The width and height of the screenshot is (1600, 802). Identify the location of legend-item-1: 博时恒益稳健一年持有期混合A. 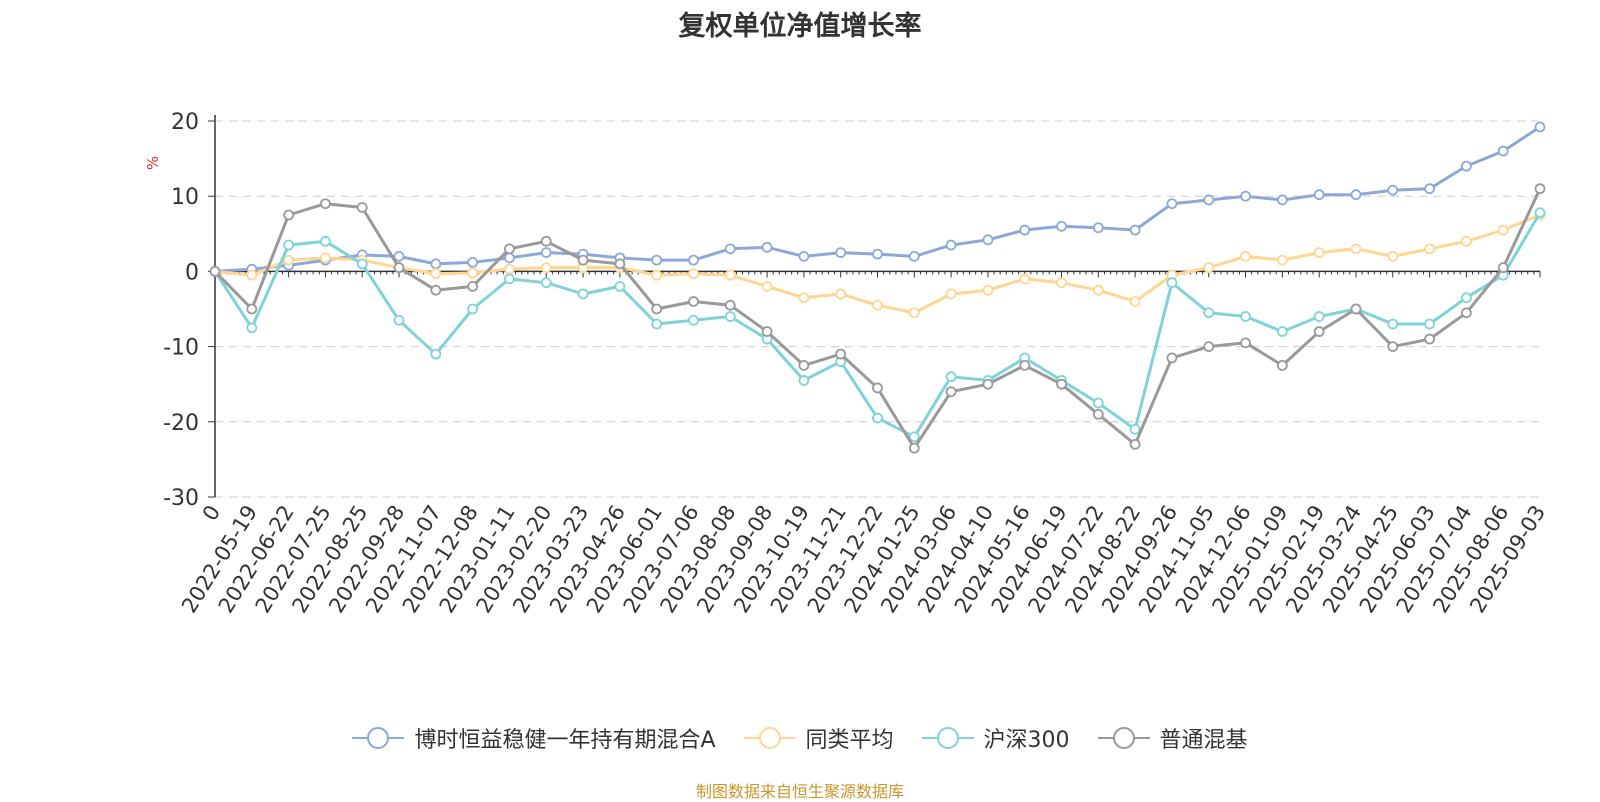
(534, 738).